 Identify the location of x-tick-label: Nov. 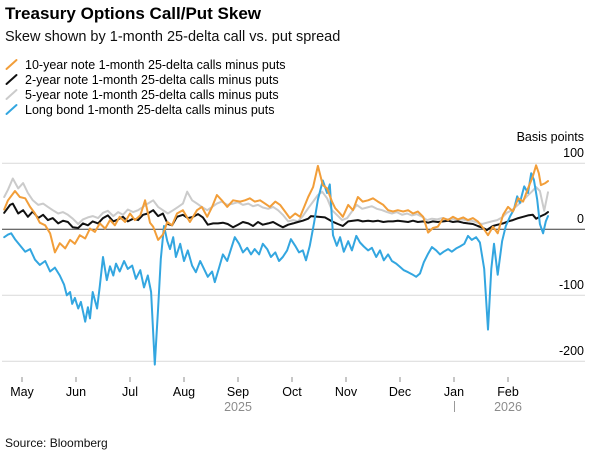
(346, 392).